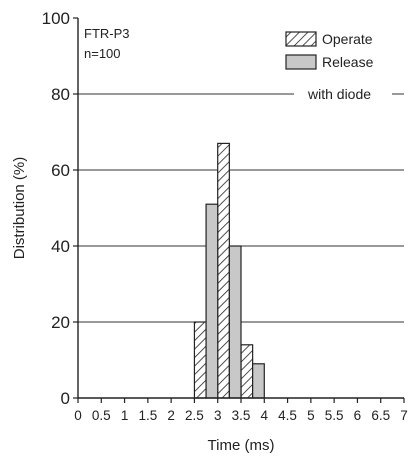  I want to click on y-tick-label: 0, so click(65, 398).